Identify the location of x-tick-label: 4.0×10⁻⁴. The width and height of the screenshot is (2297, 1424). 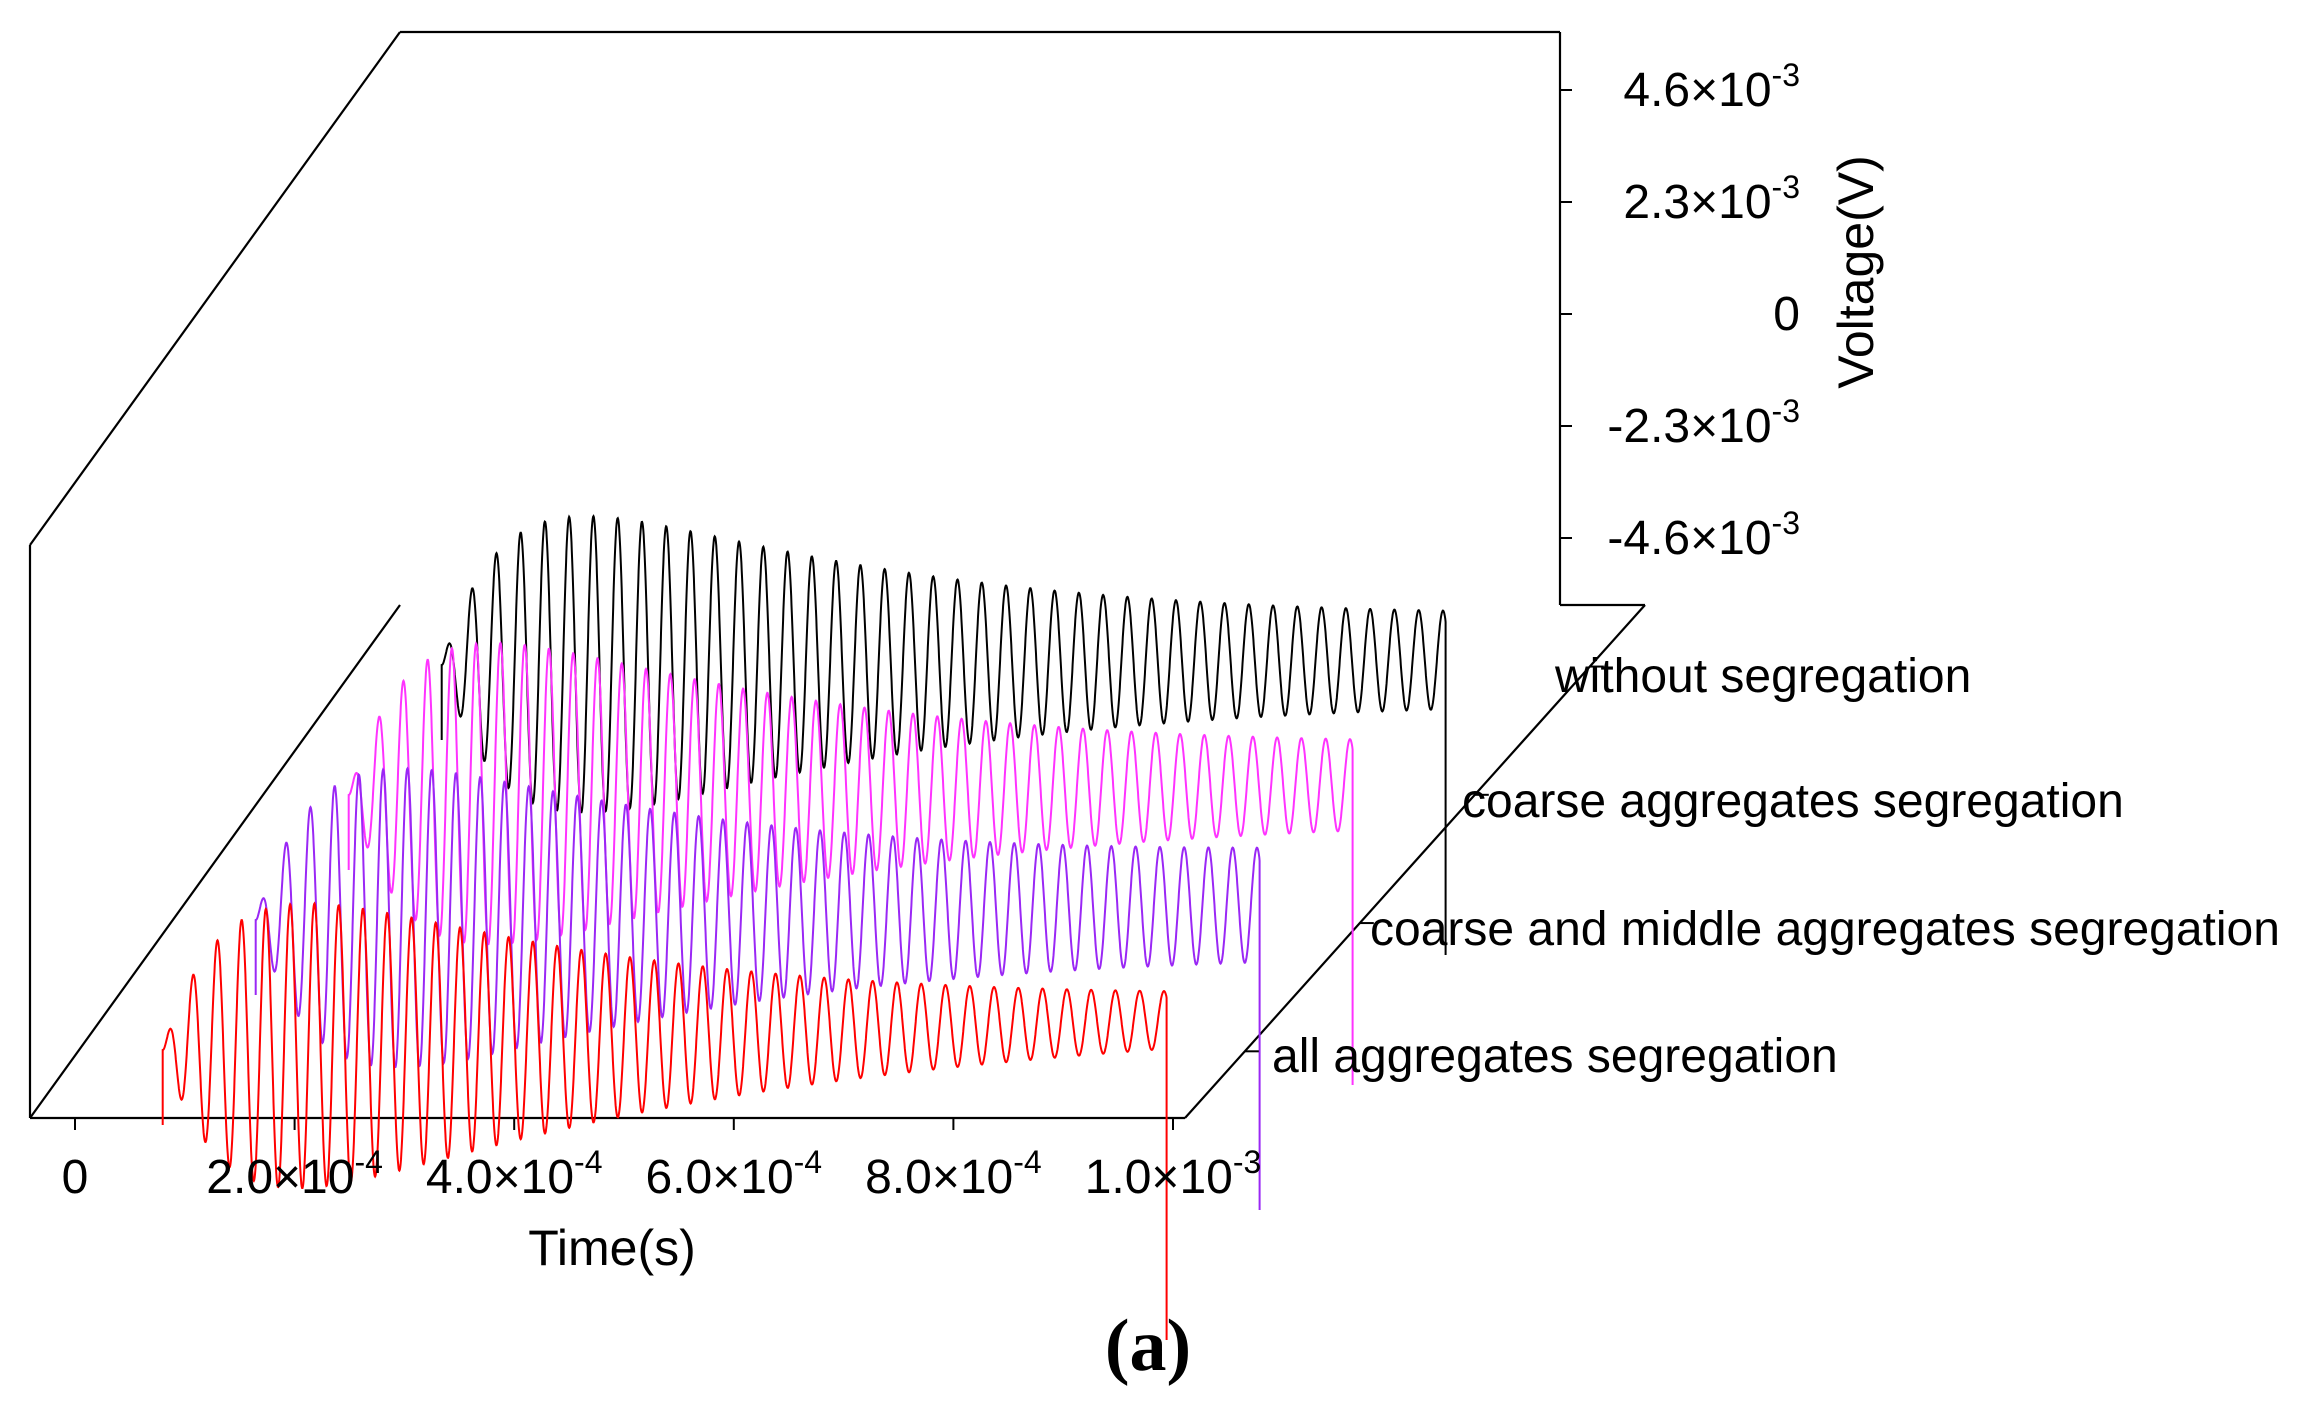
(514, 1174).